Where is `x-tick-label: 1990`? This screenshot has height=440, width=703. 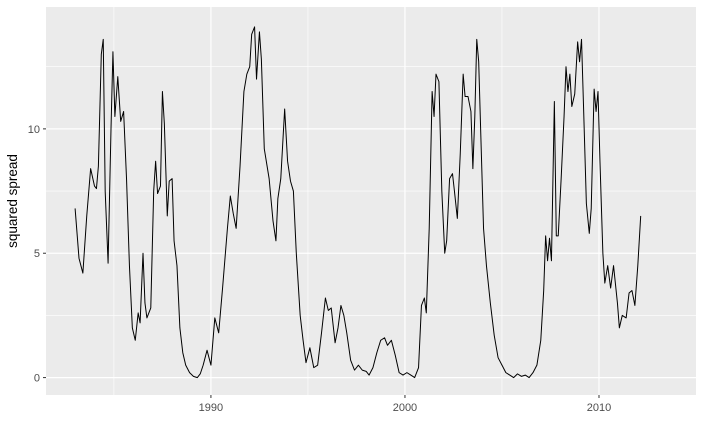
x-tick-label: 1990 is located at coordinates (211, 408).